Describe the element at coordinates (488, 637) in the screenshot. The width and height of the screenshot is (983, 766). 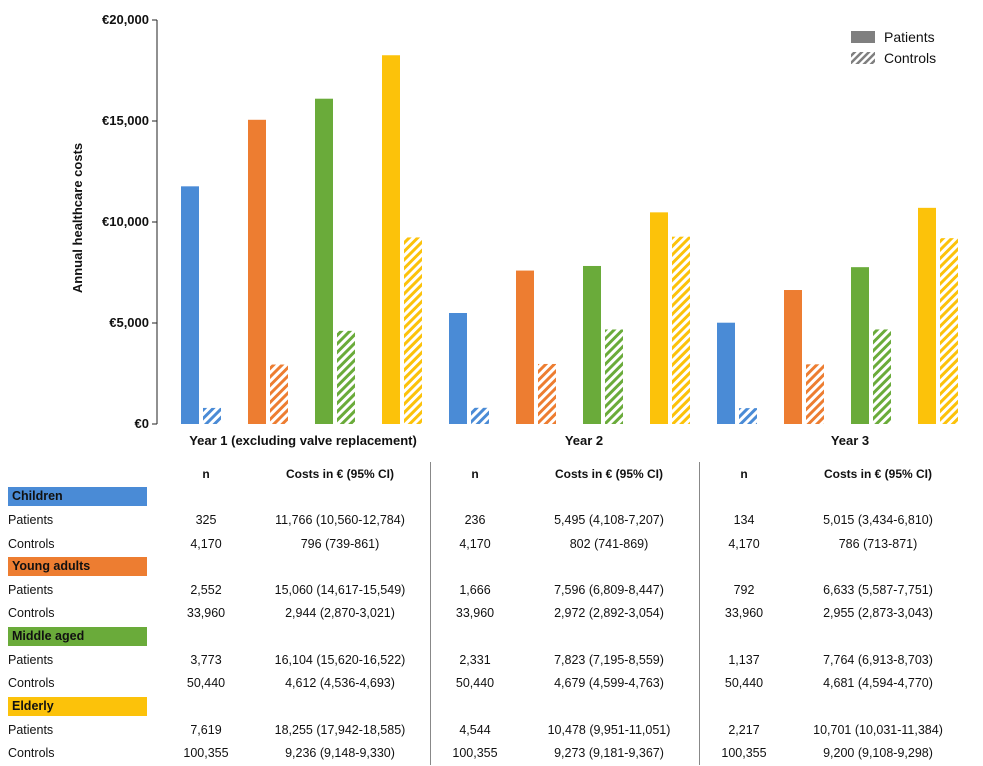
I see `group-row: Middle aged` at that location.